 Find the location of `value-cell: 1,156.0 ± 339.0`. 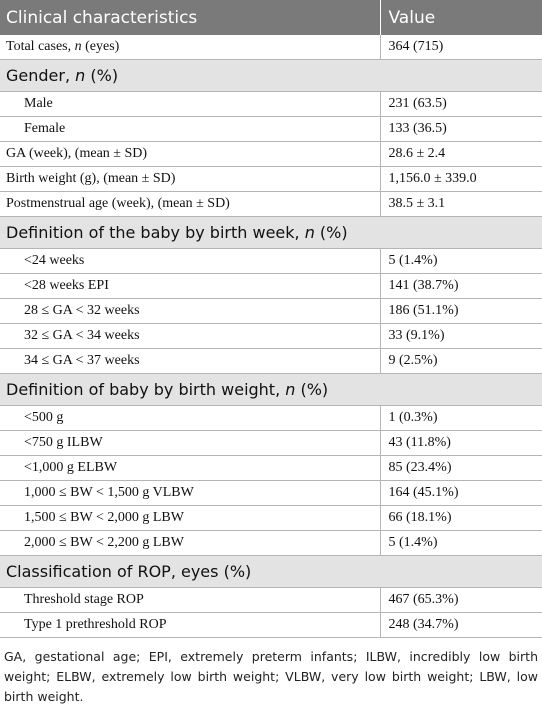

value-cell: 1,156.0 ± 339.0 is located at coordinates (461, 179).